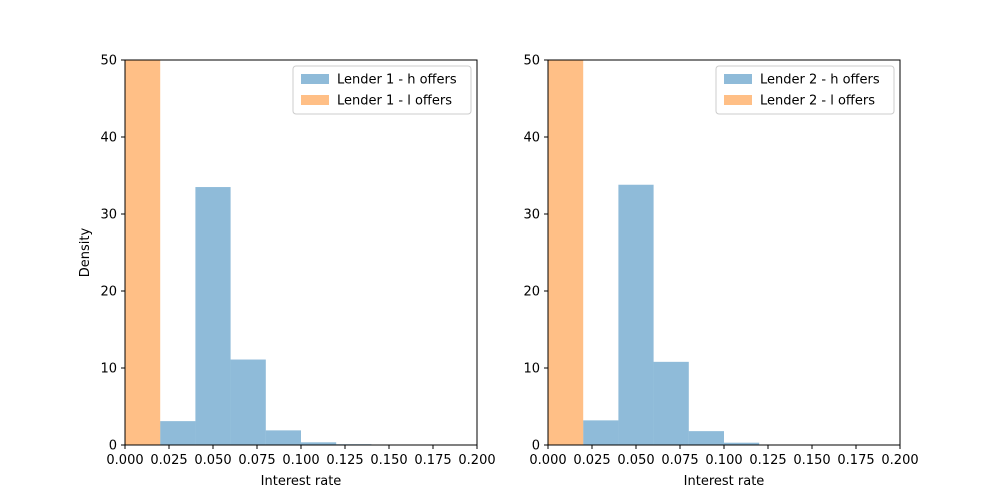  I want to click on legend: Lender 2 - h offers Lender 2 - l offers, so click(805, 90).